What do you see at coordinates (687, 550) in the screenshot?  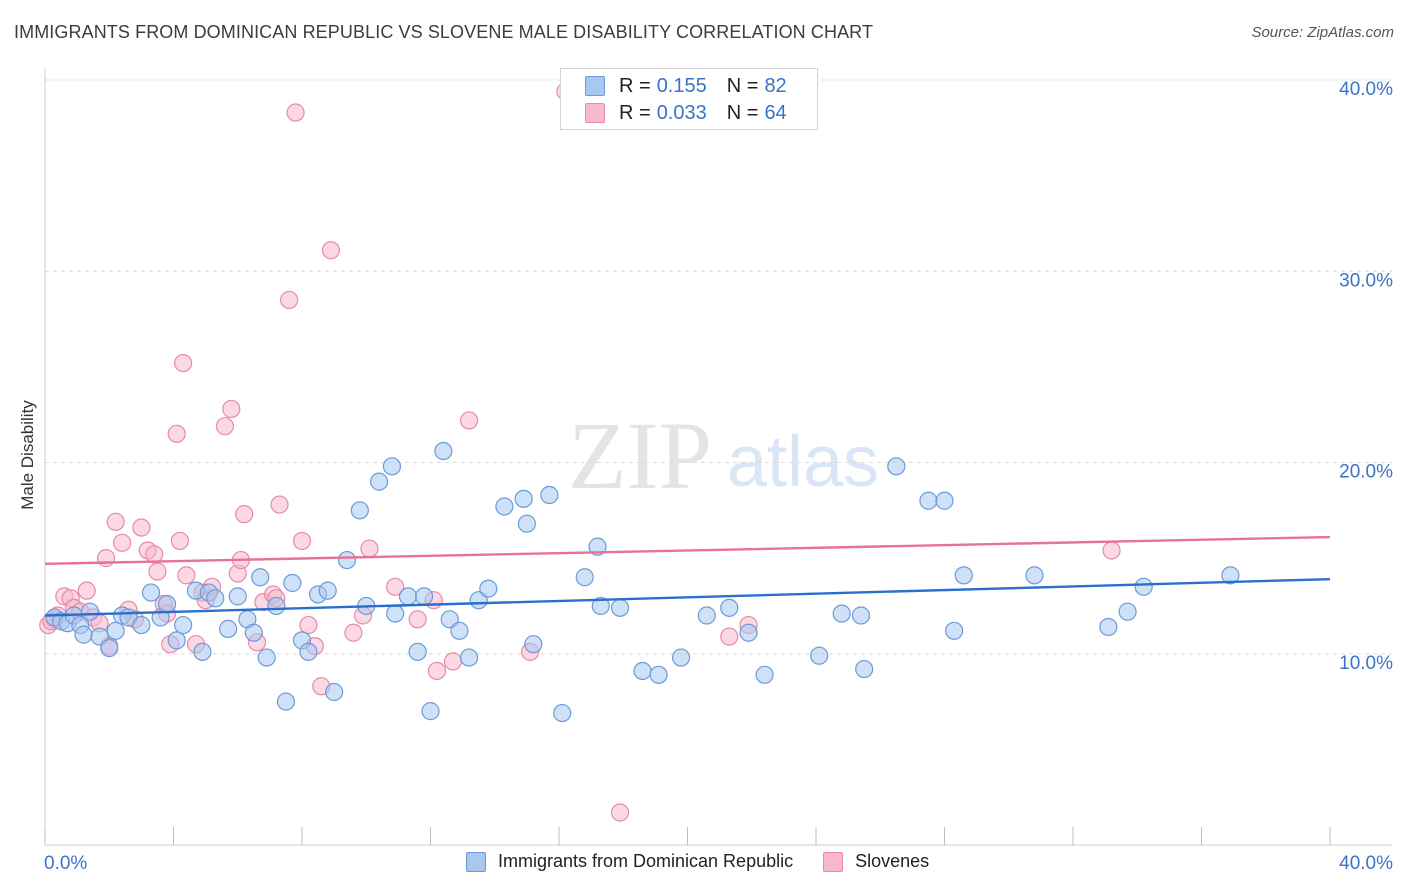 I see `slovenes-trend-line` at bounding box center [687, 550].